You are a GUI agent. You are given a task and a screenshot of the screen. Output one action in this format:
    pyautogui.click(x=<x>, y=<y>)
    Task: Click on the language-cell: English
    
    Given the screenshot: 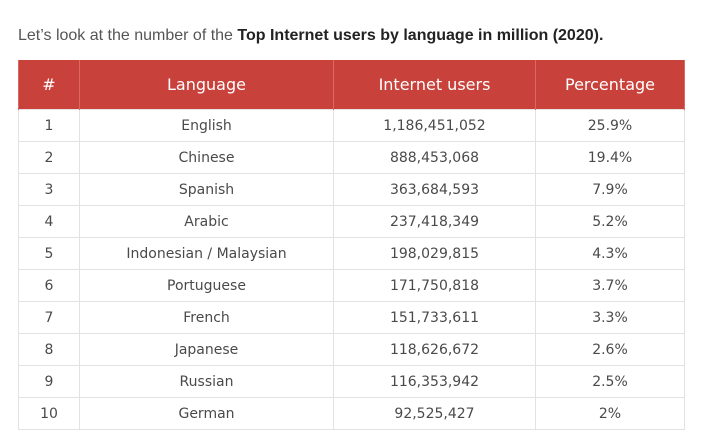 What is the action you would take?
    pyautogui.click(x=206, y=125)
    